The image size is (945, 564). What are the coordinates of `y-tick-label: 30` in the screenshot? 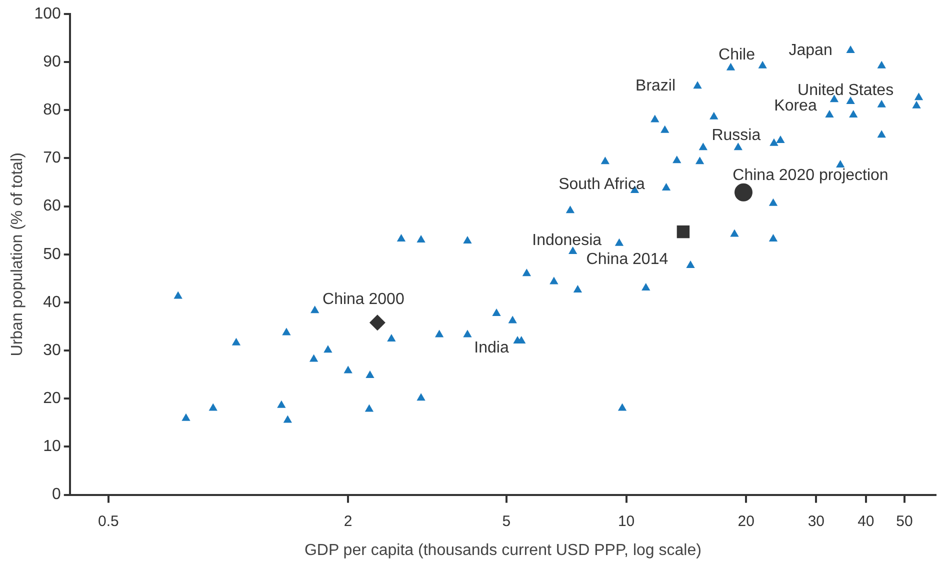 It's located at (52, 350).